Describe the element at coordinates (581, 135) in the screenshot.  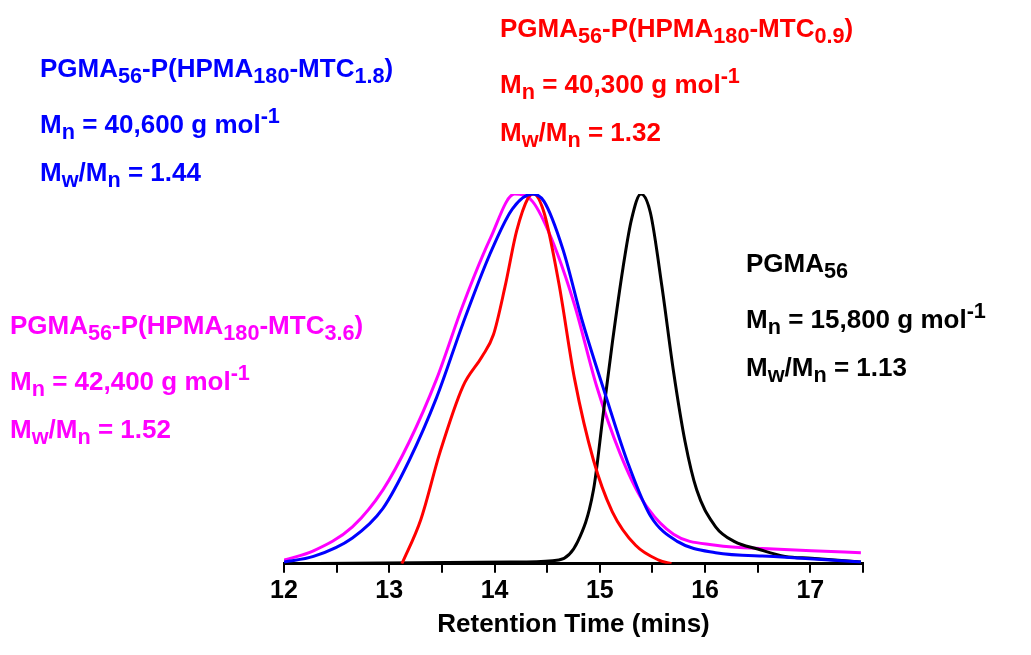
I see `text: M$_{w}$/M$_{n}$ = 1.32` at that location.